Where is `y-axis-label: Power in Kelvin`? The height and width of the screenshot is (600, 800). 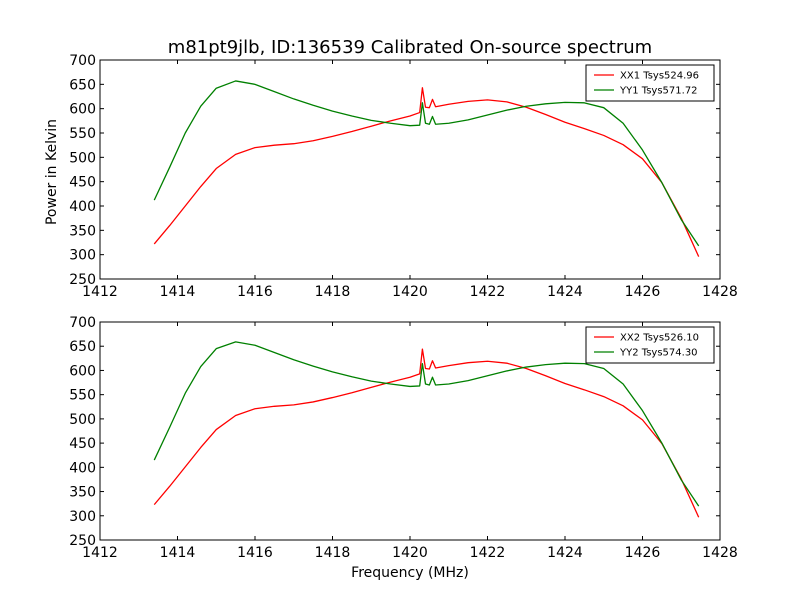 y-axis-label: Power in Kelvin is located at coordinates (52, 172).